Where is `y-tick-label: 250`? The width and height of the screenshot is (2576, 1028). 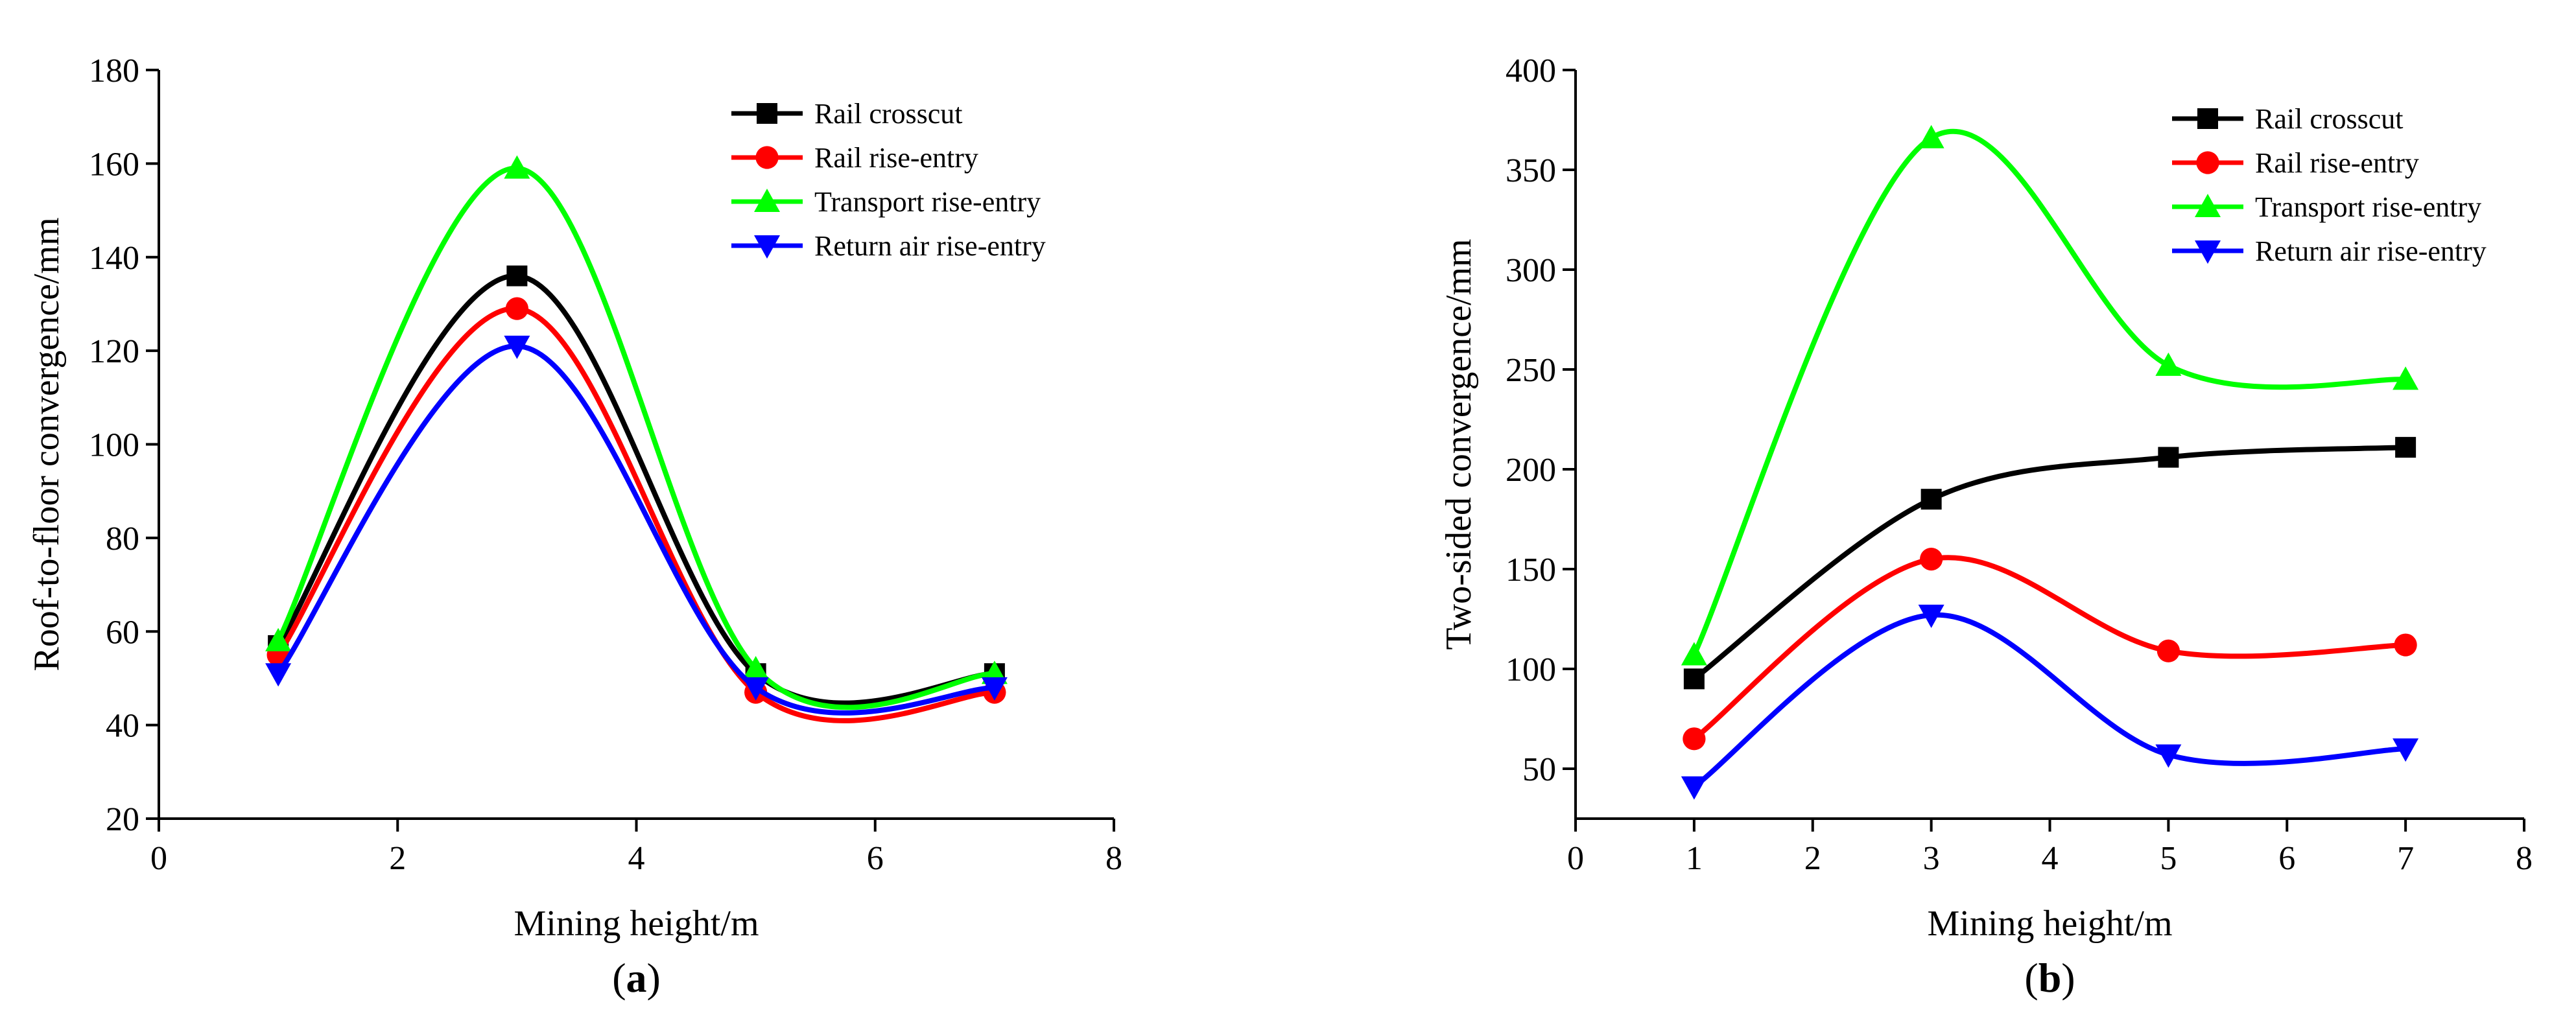 y-tick-label: 250 is located at coordinates (1531, 370).